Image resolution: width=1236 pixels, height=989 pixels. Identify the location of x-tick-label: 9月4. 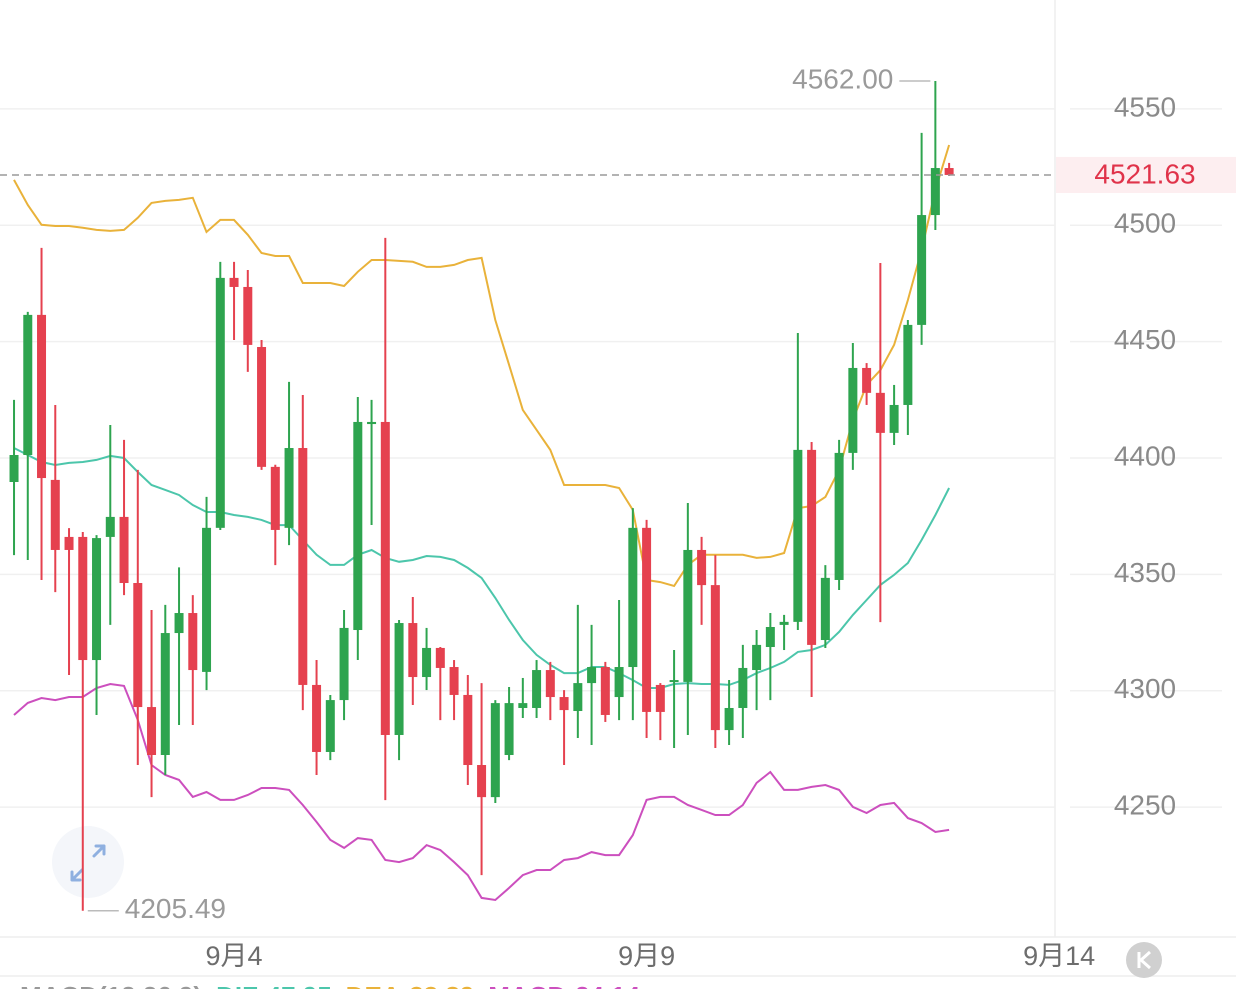
(234, 956).